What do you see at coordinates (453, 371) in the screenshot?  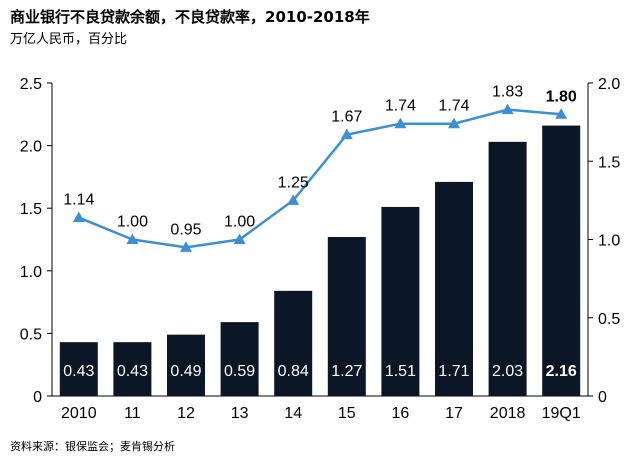 I see `bar-value-label: 1.71` at bounding box center [453, 371].